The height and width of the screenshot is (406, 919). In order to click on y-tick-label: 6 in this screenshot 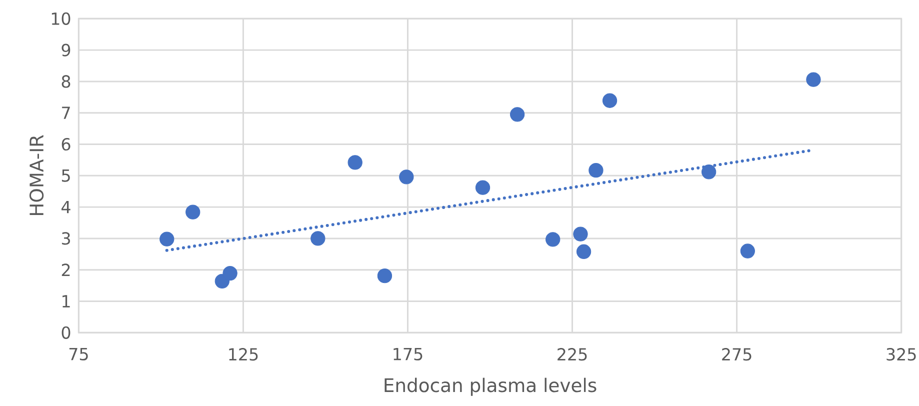, I will do `click(66, 144)`.